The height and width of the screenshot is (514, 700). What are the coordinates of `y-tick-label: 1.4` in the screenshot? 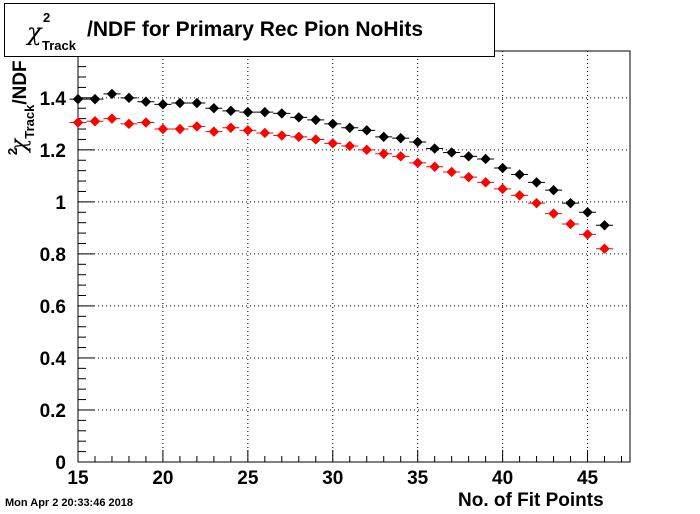 It's located at (53, 99).